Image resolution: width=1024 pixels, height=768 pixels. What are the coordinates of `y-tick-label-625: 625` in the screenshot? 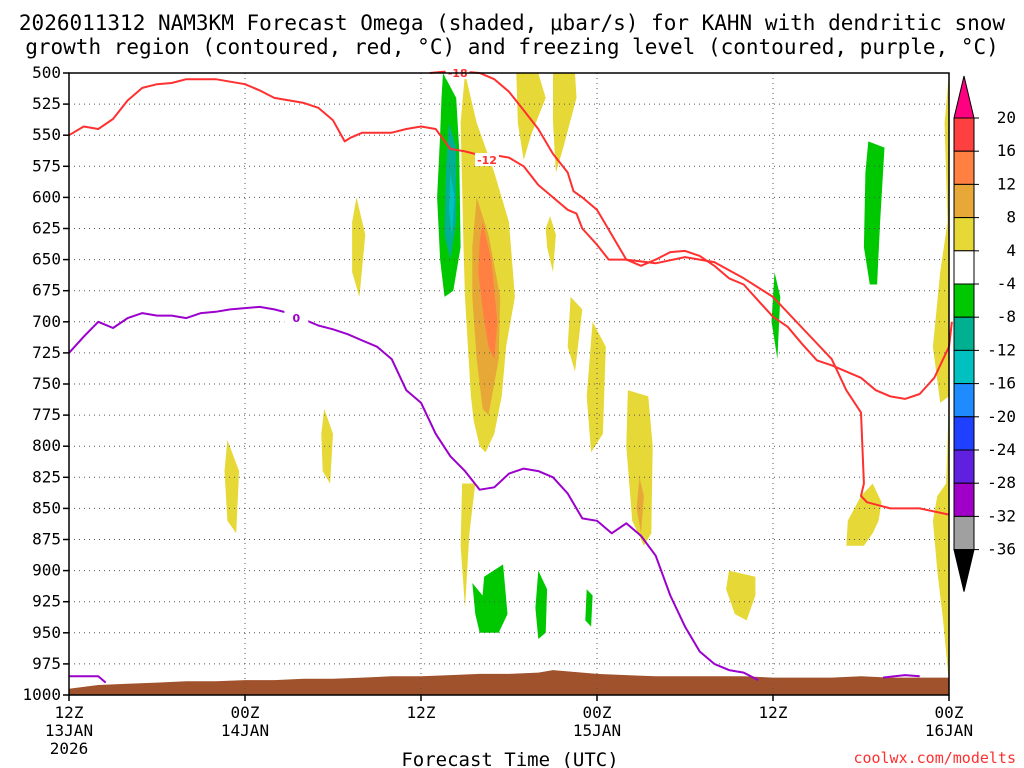 It's located at (46, 228).